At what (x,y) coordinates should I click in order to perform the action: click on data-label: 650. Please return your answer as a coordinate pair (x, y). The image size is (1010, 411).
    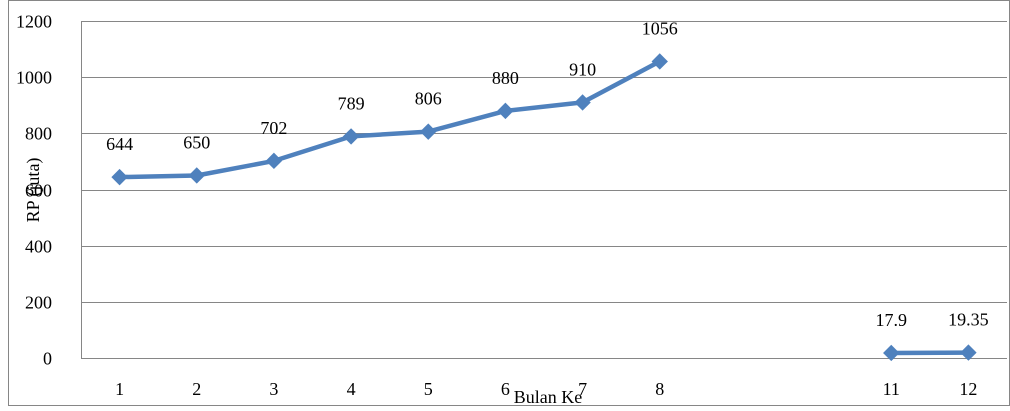
    Looking at the image, I should click on (196, 142).